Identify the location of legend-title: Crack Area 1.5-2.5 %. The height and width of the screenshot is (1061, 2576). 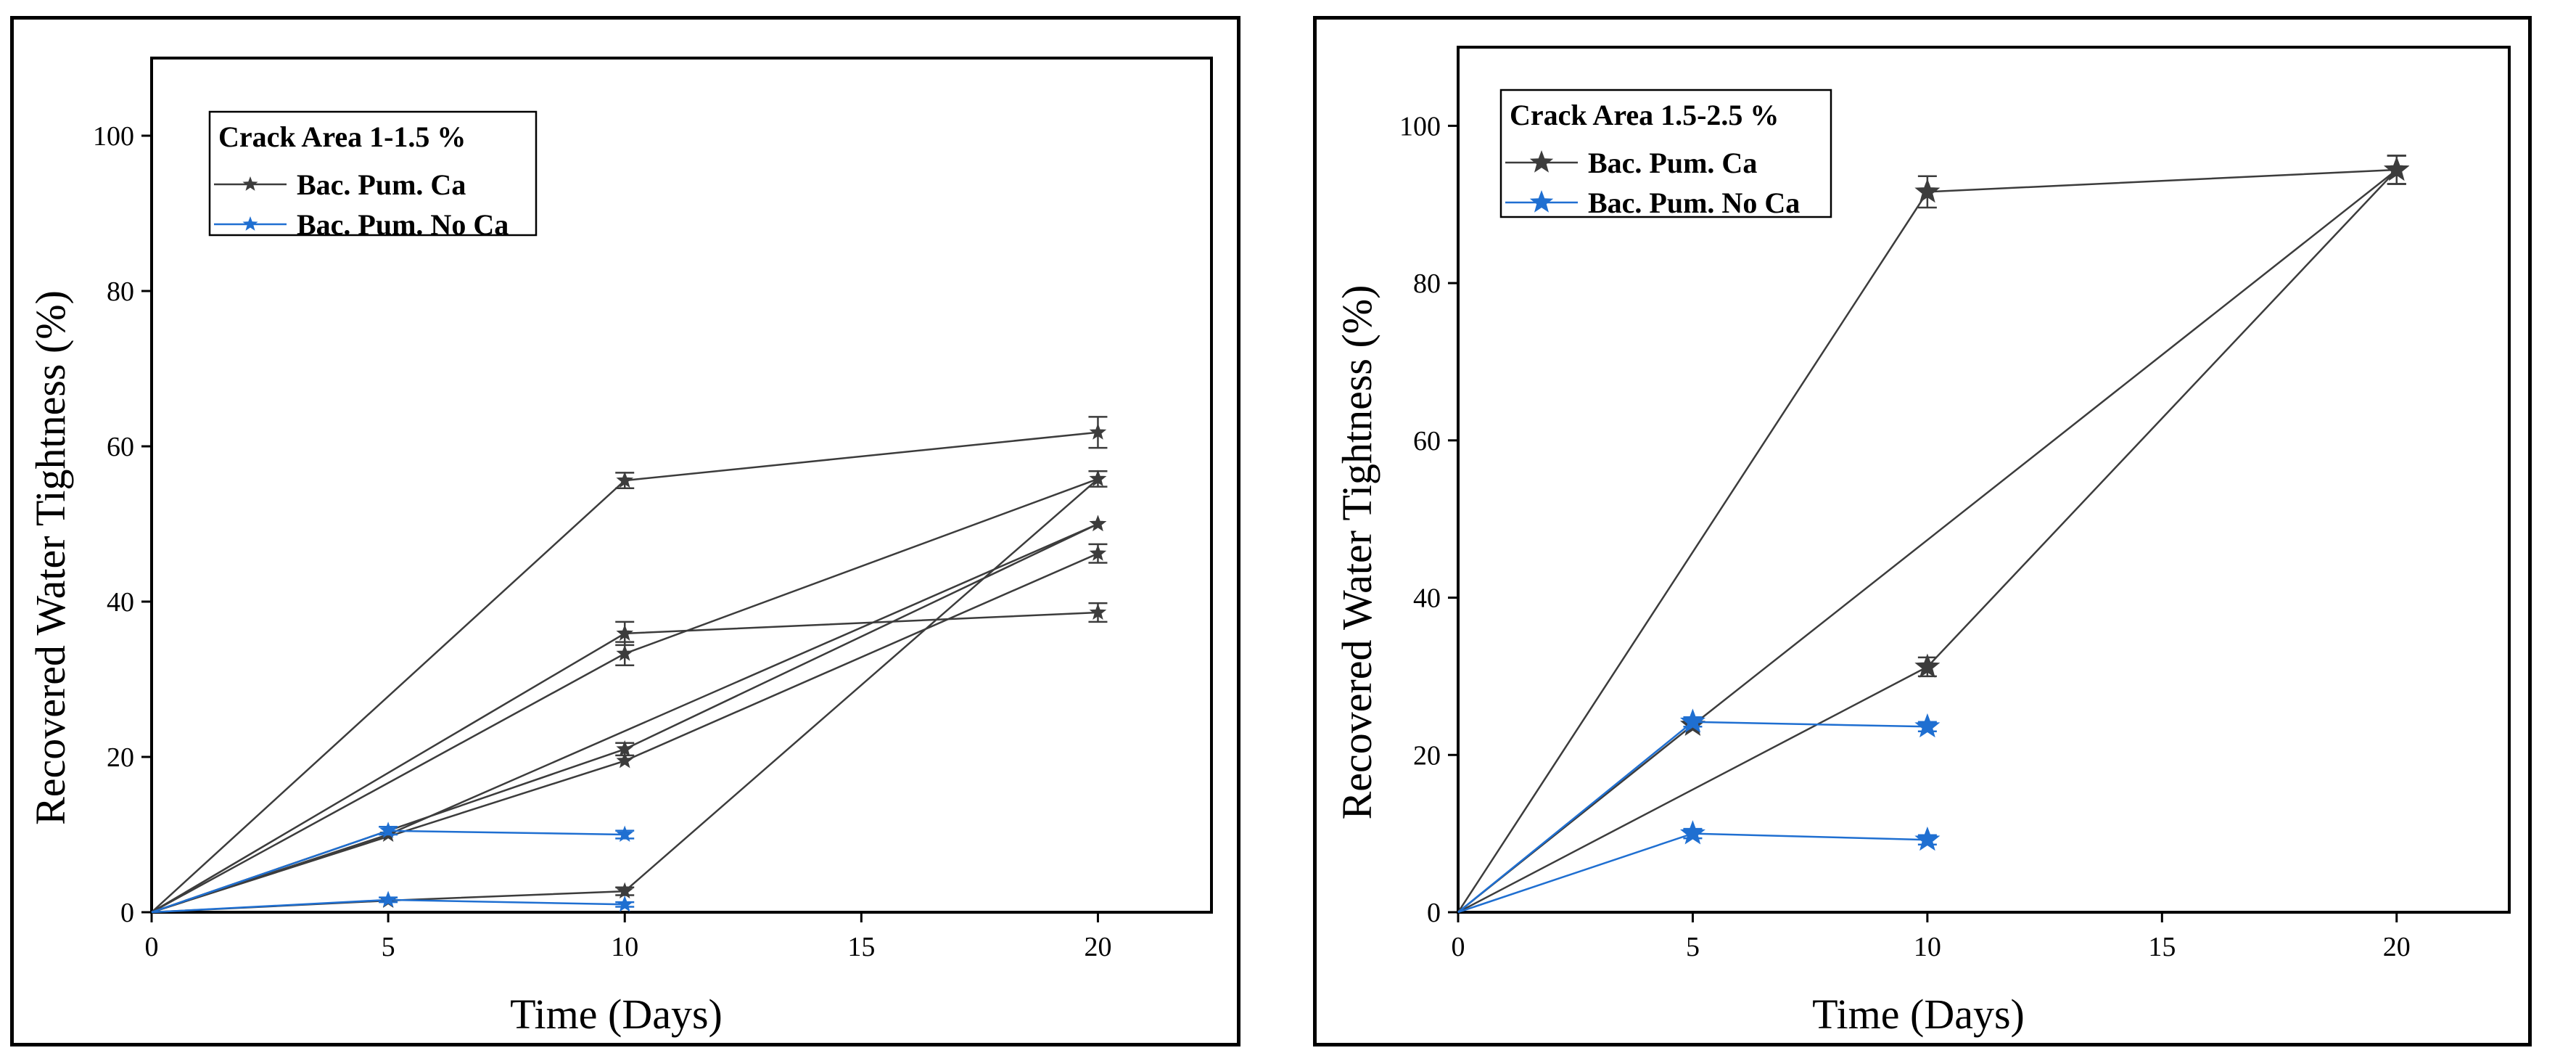
(1644, 115).